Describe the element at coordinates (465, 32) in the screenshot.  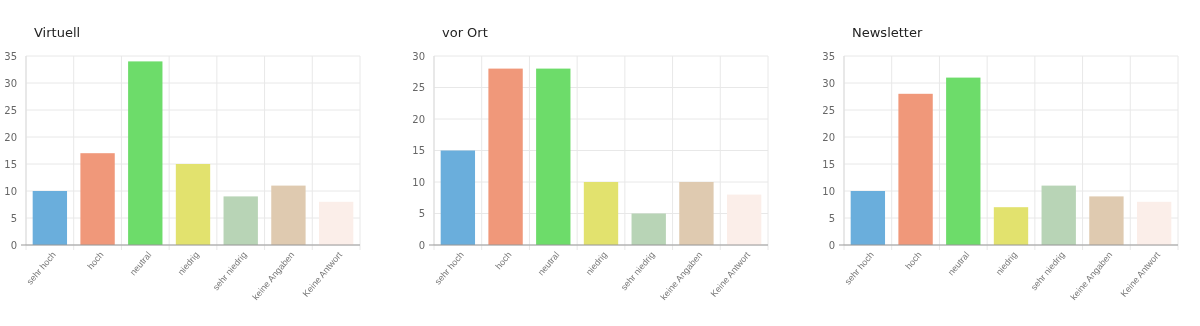
I see `chart-title: vor Ort` at that location.